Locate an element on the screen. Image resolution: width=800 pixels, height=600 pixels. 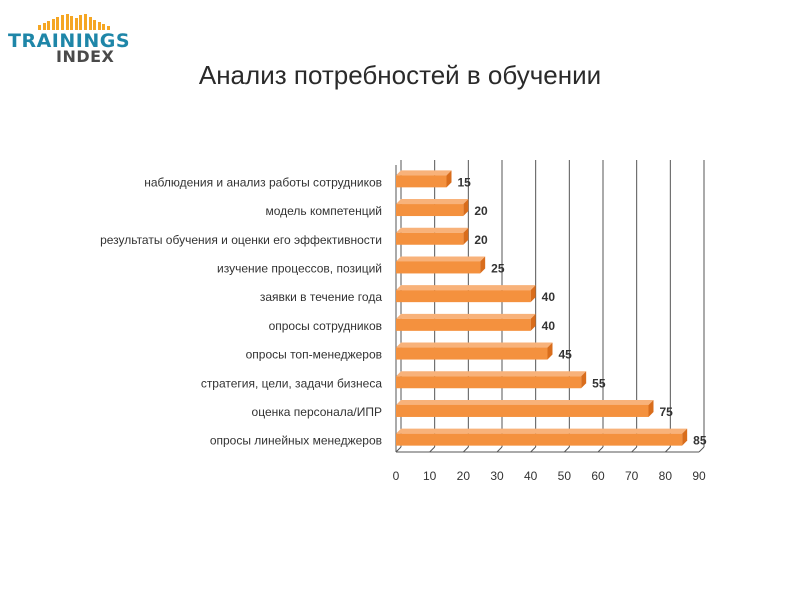
page-title: Анализ потребностей в обучении is located at coordinates (400, 75).